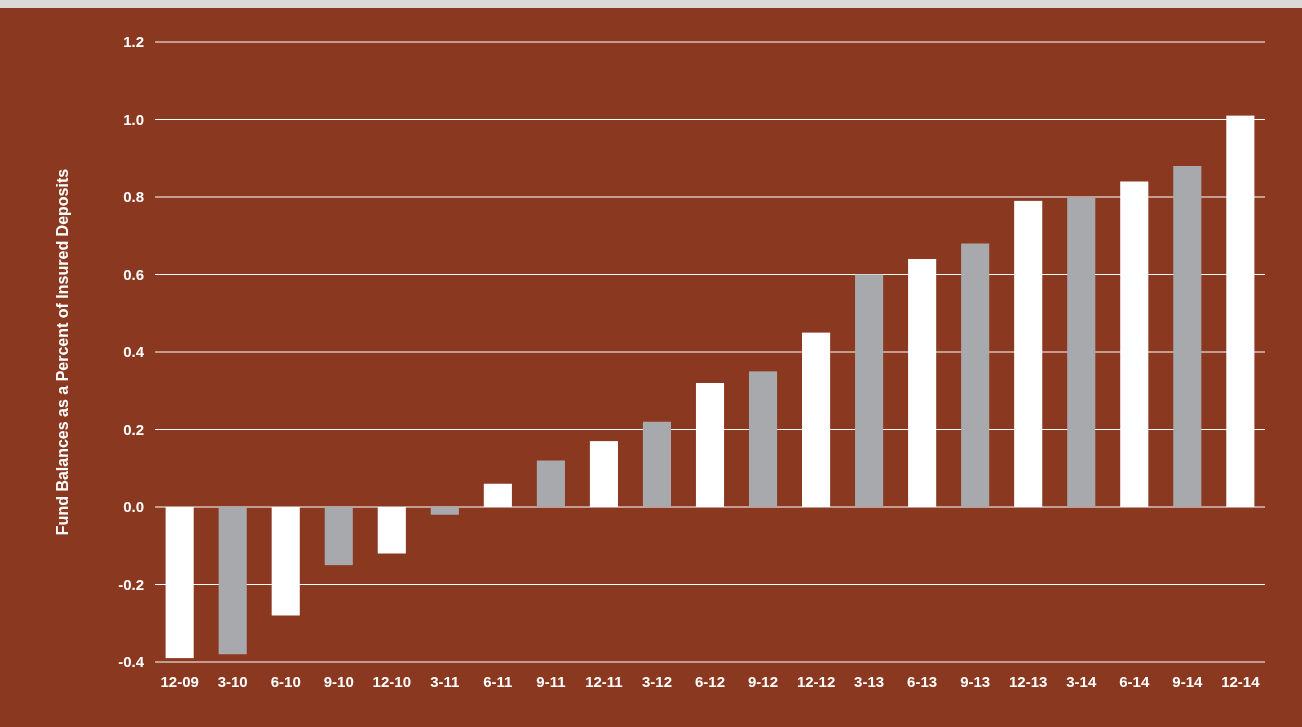 The height and width of the screenshot is (727, 1302). What do you see at coordinates (133, 197) in the screenshot?
I see `y-tick-label: 0.8` at bounding box center [133, 197].